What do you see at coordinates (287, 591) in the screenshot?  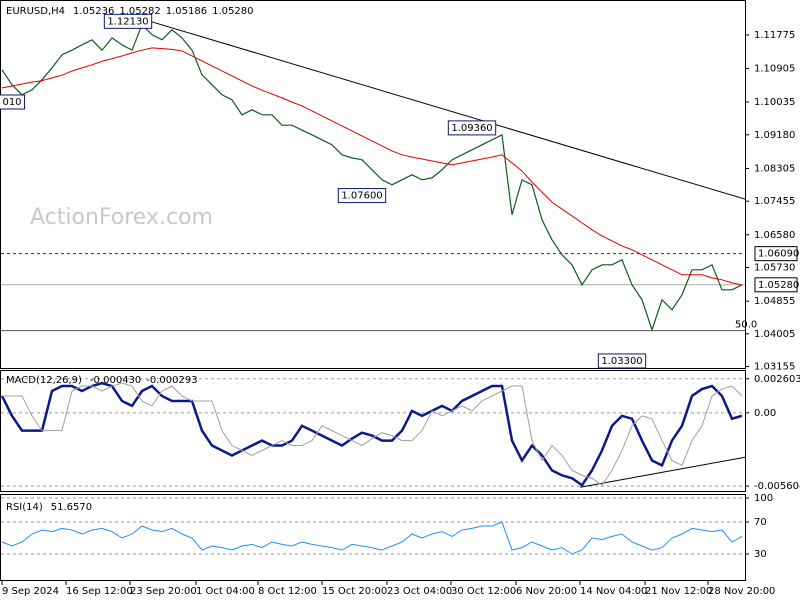 I see `x-tick-label: 8 Oct 12:00` at bounding box center [287, 591].